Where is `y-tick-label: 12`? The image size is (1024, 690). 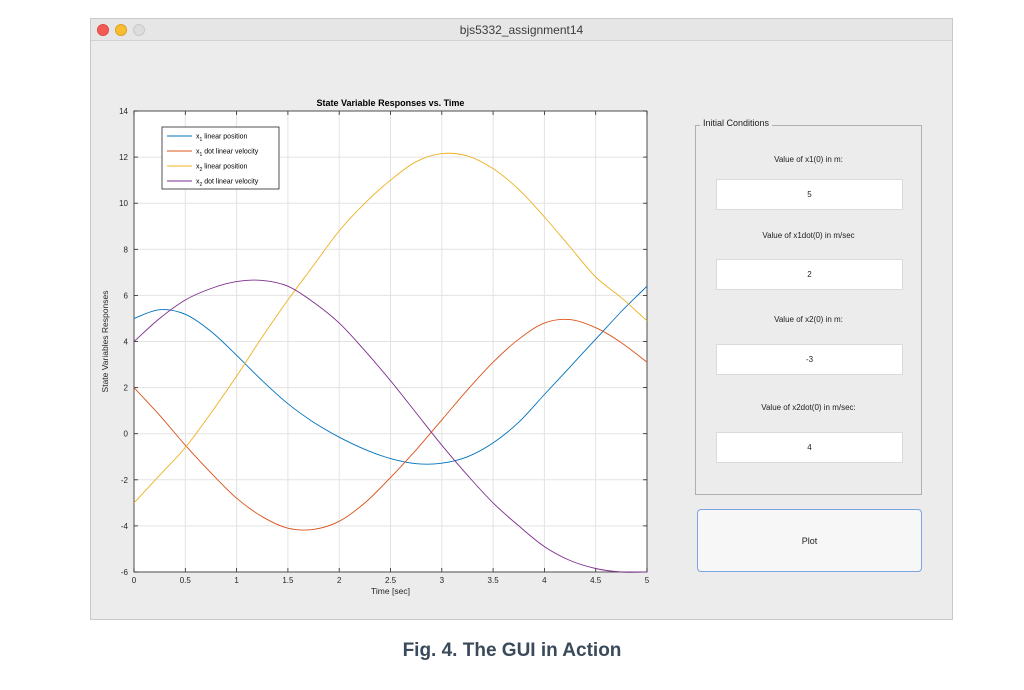
y-tick-label: 12 is located at coordinates (123, 157).